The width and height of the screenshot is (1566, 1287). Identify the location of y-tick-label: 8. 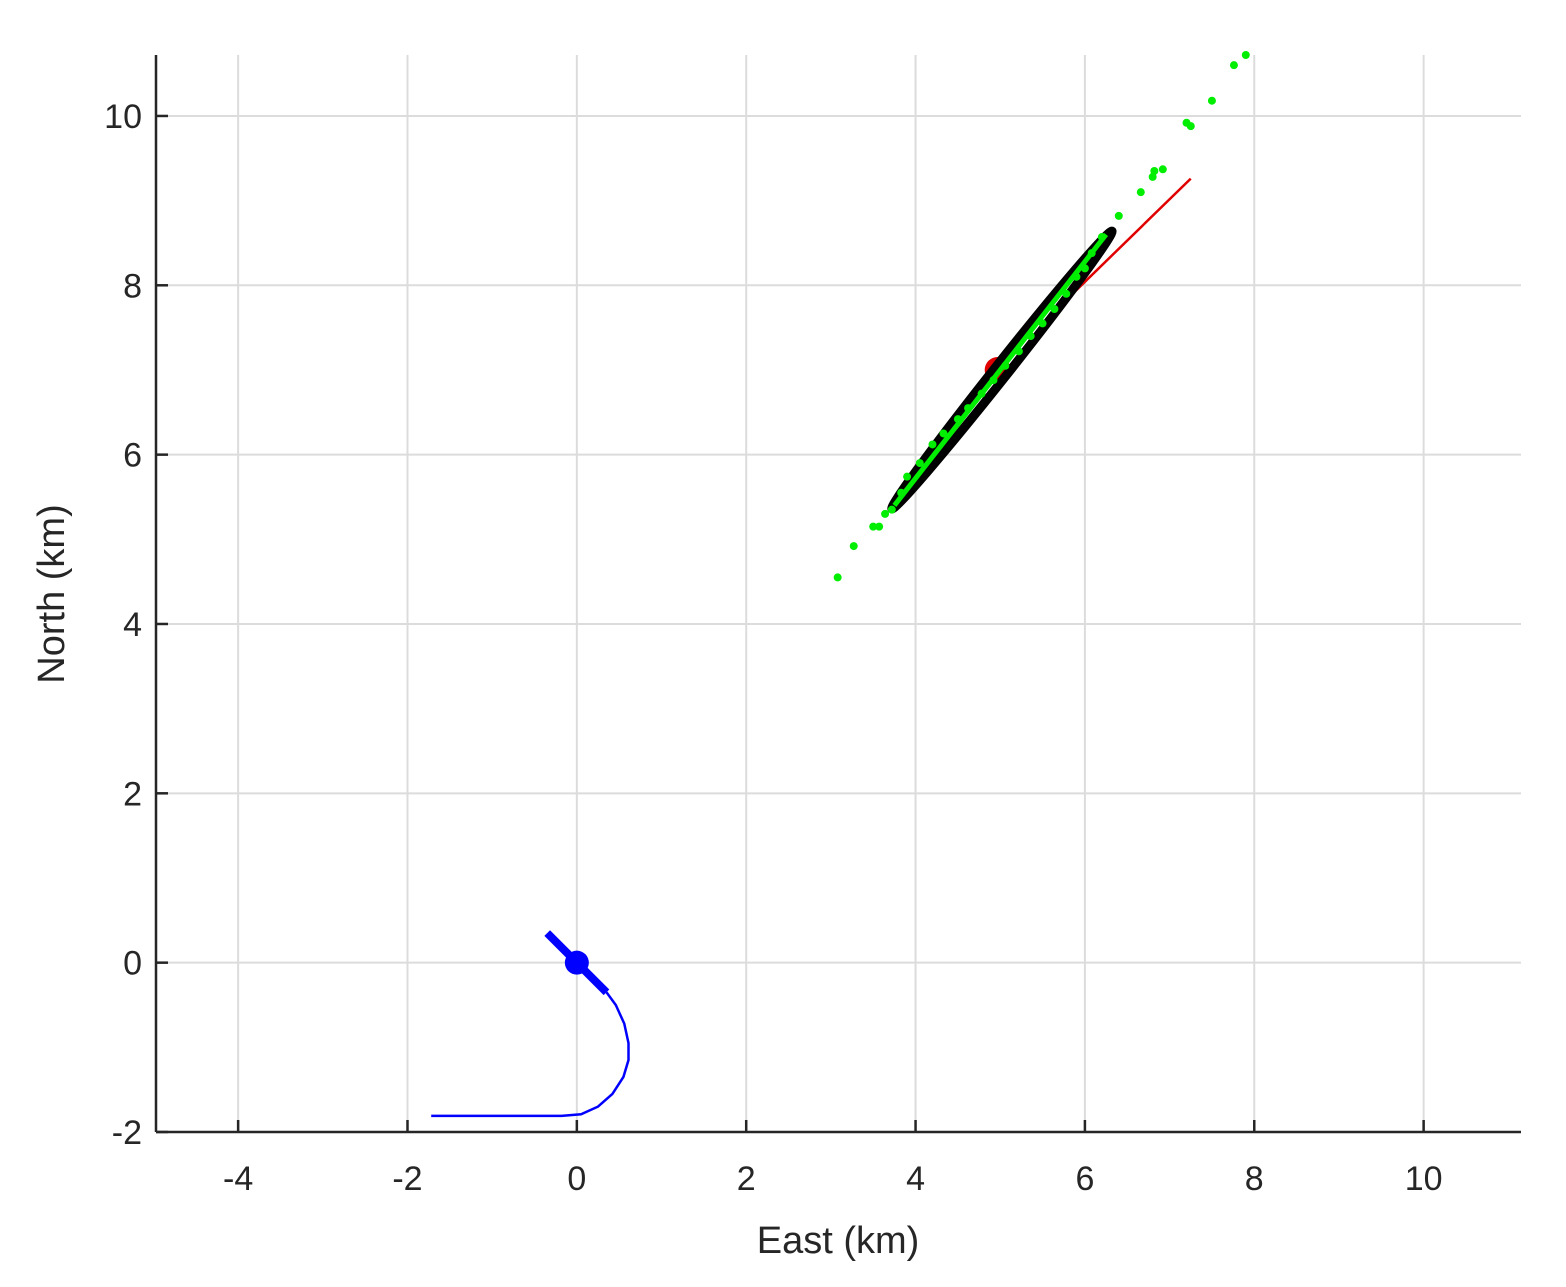
(132, 286).